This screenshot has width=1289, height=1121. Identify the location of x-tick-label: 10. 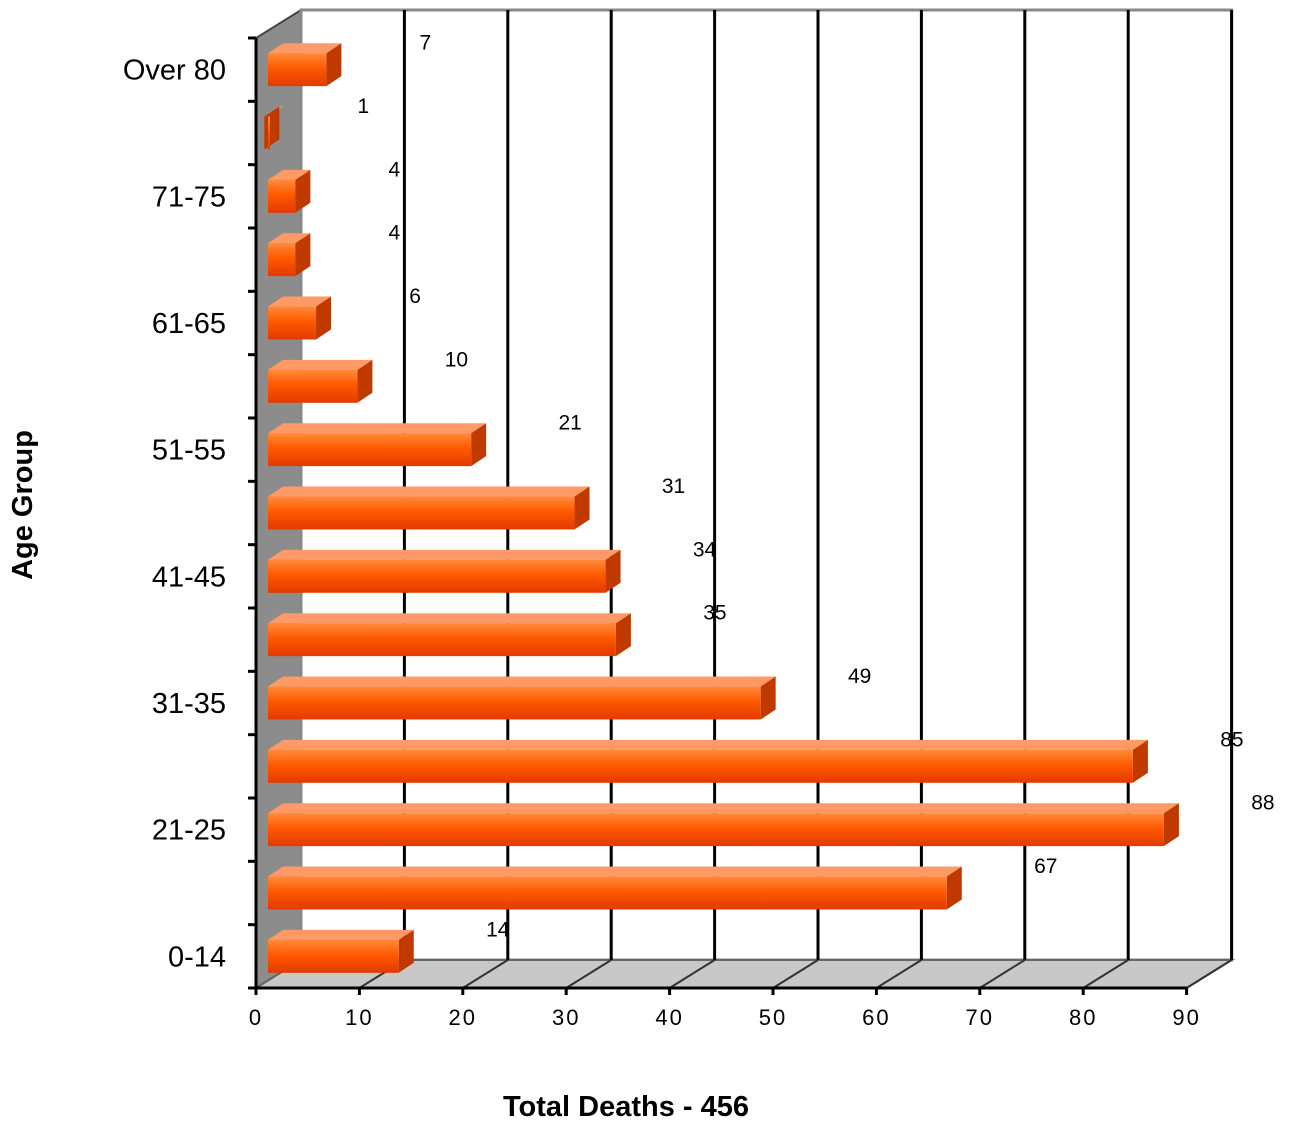
(359, 1017).